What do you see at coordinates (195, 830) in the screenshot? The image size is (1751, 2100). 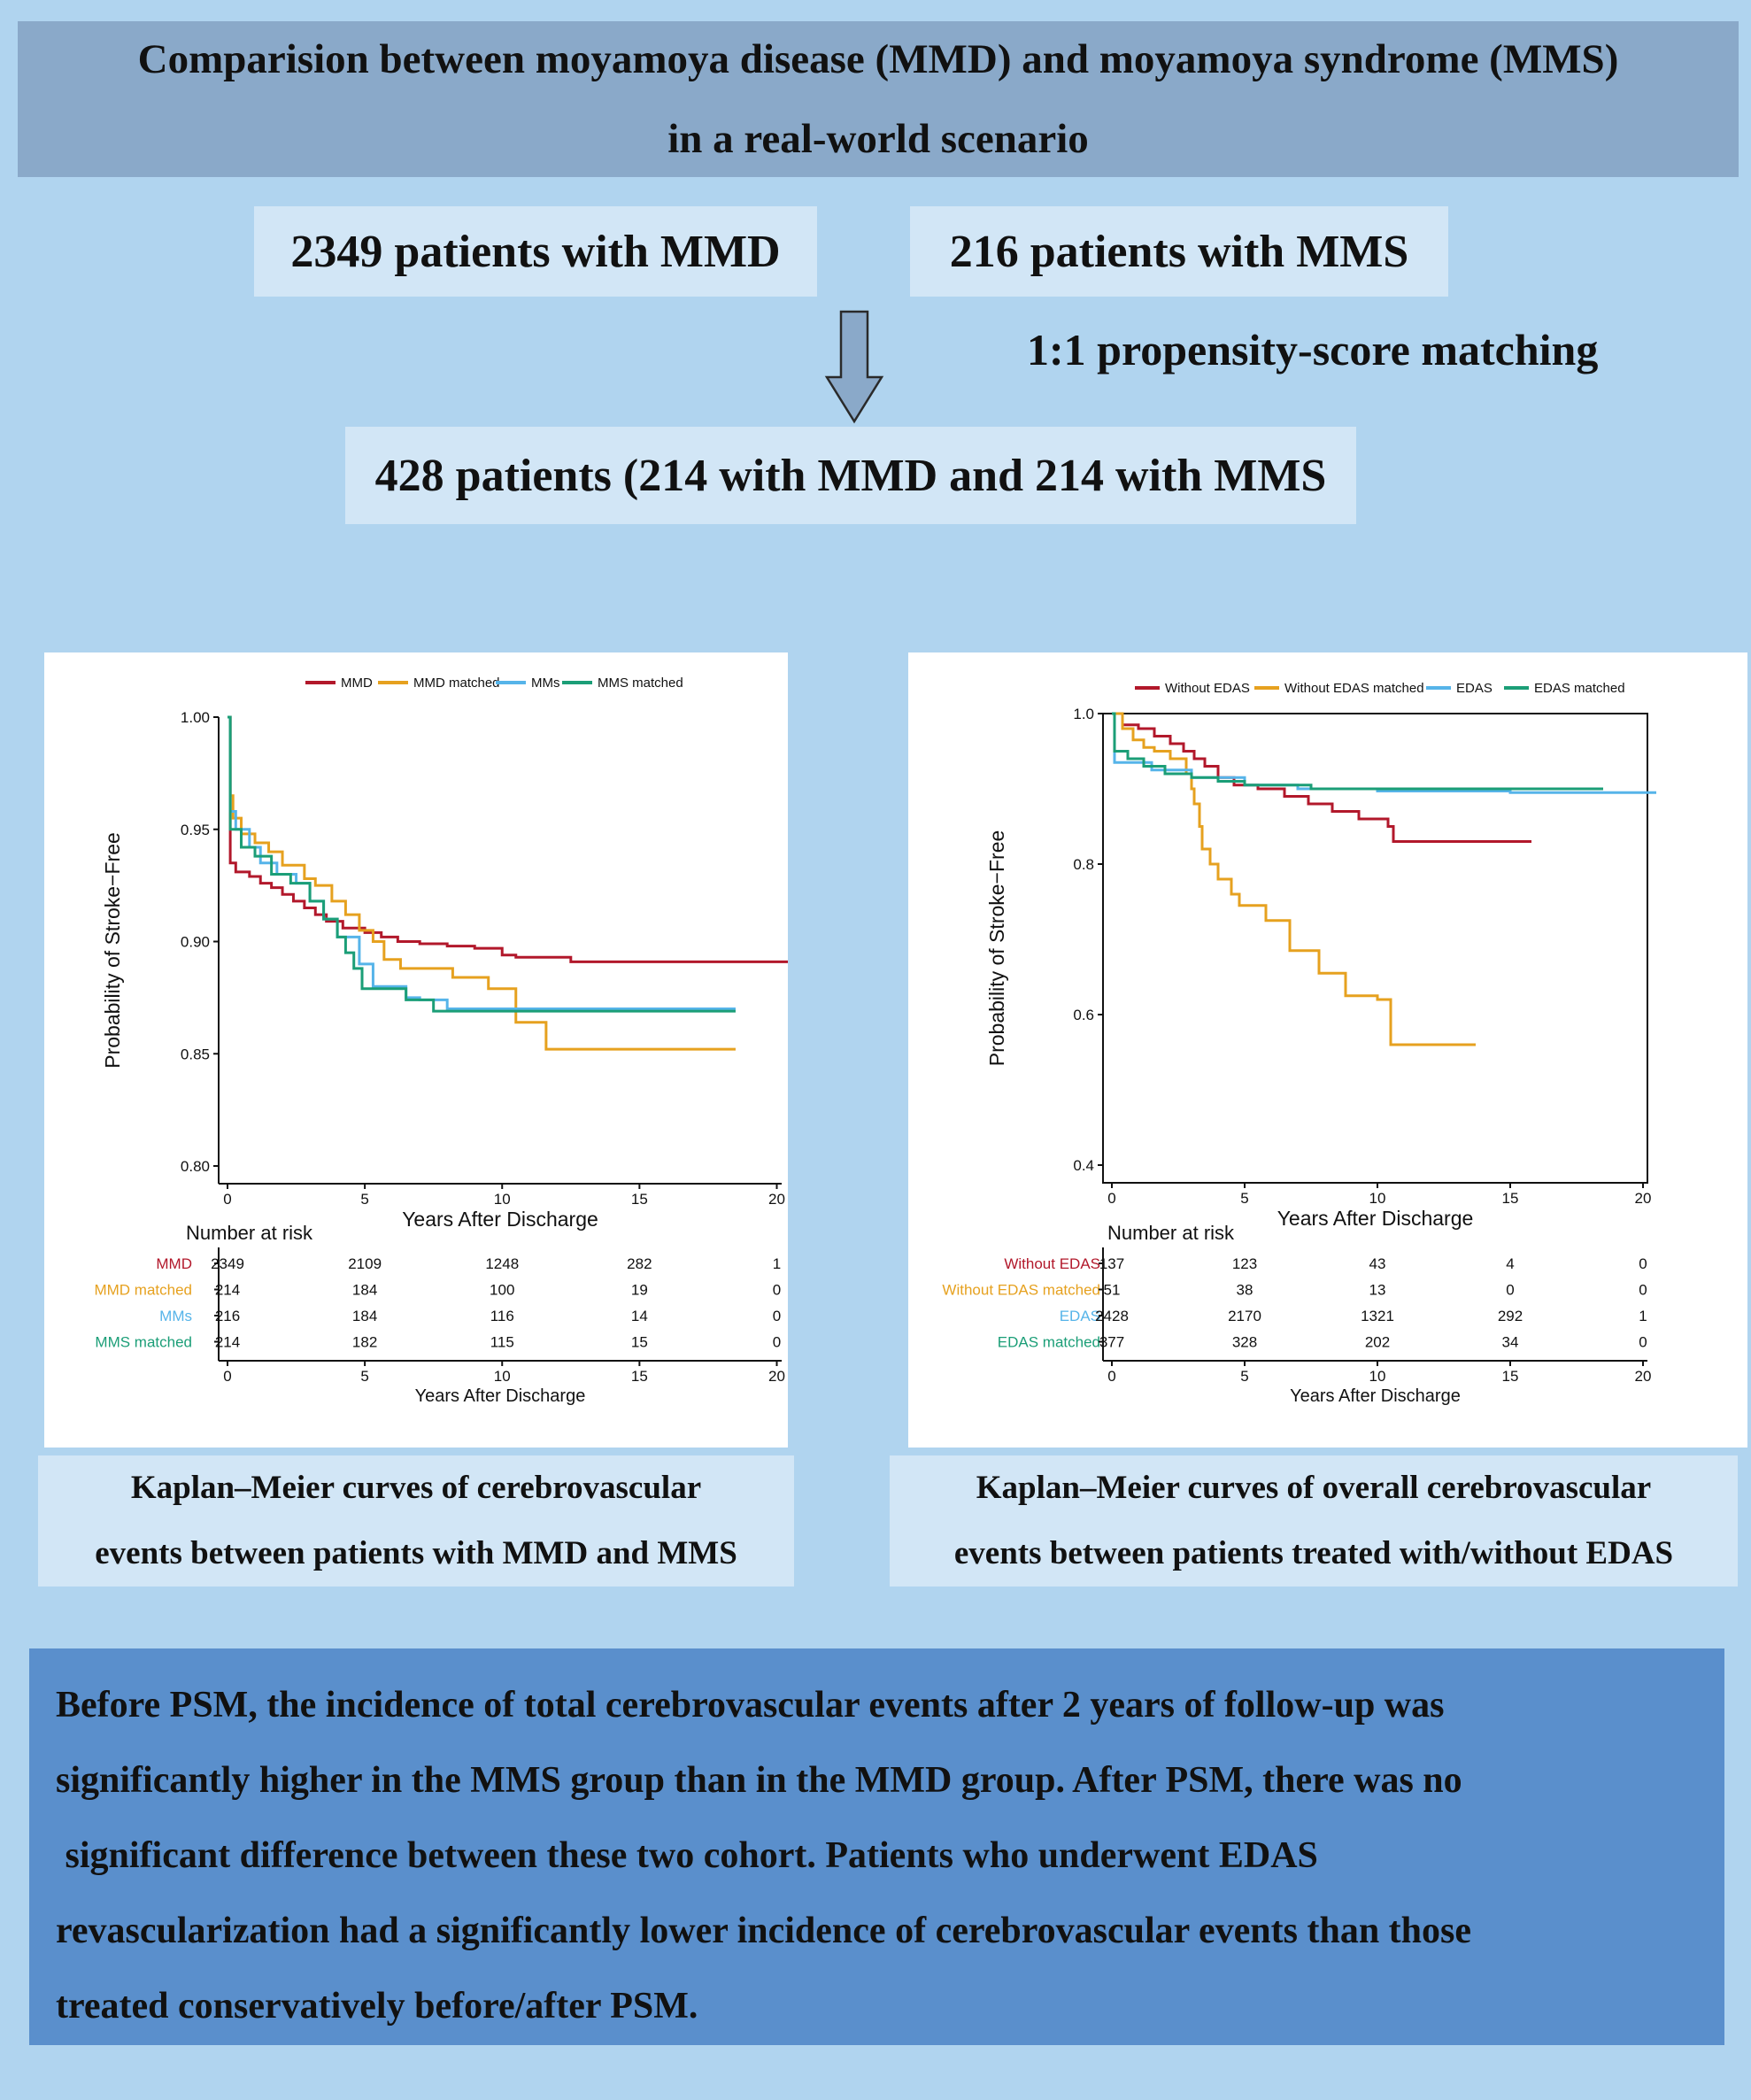 I see `y-tick-label: 0.95` at bounding box center [195, 830].